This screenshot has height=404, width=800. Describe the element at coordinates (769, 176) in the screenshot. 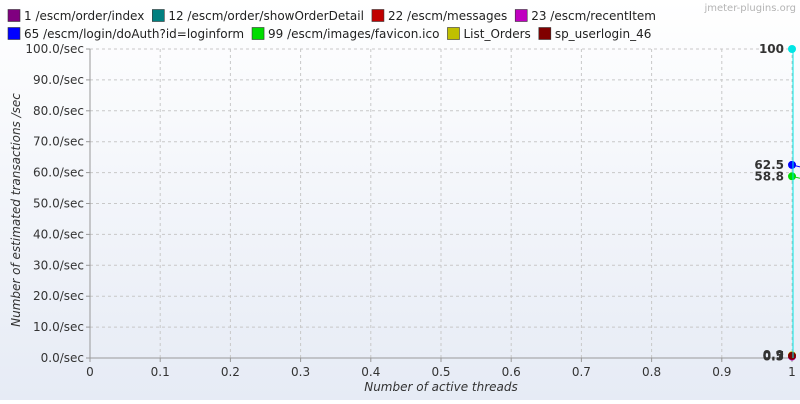

I see `data-label: 58.8` at that location.